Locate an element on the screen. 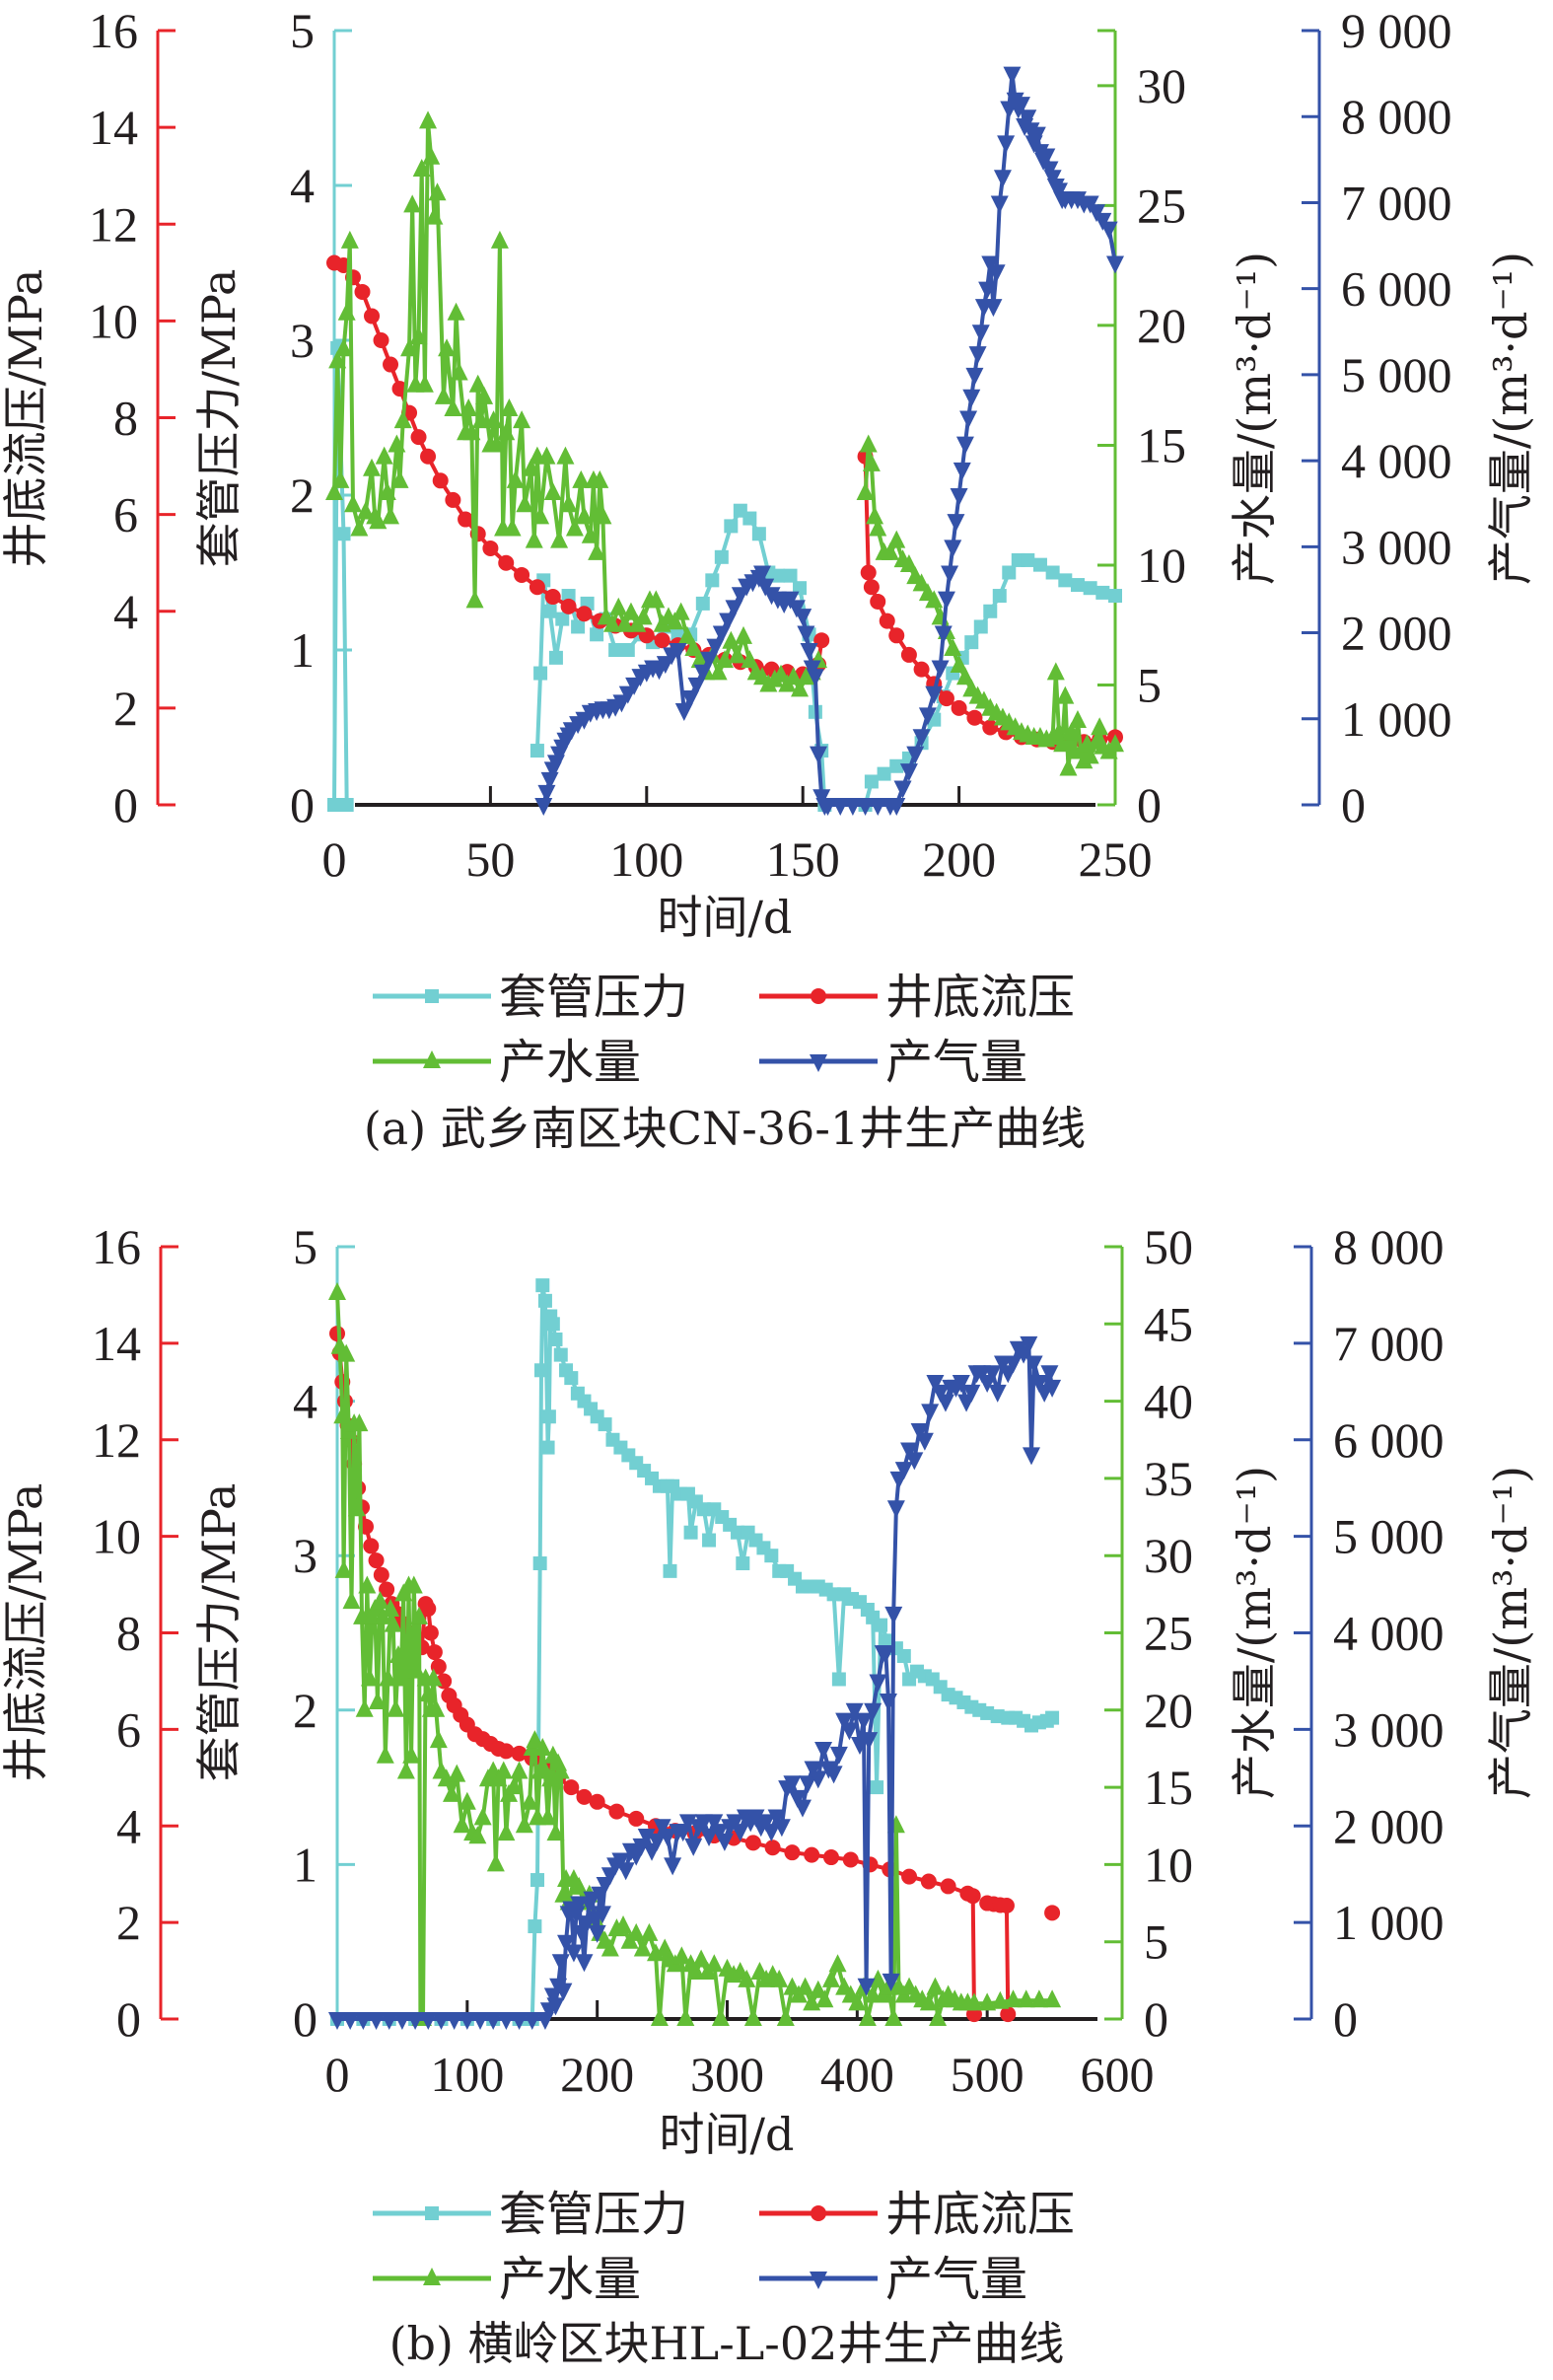 The image size is (1553, 2380). bhp-axis-title: 井底流压/MPa is located at coordinates (26, 1632).